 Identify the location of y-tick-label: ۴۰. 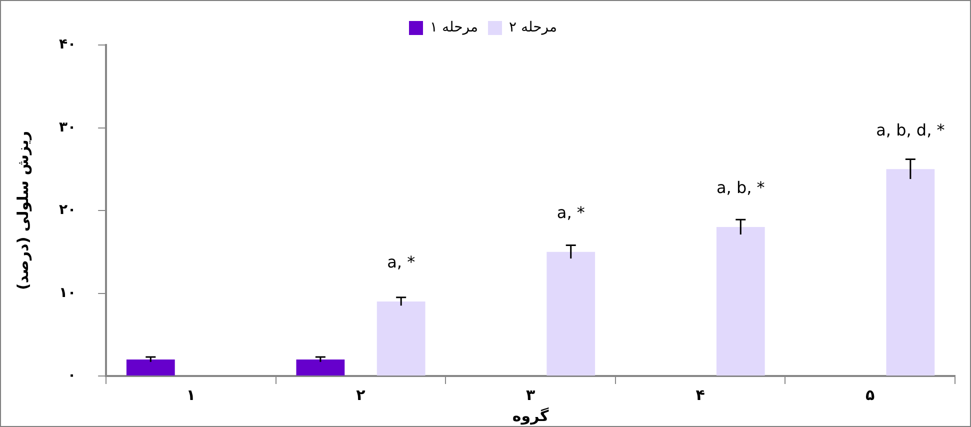
(67, 44).